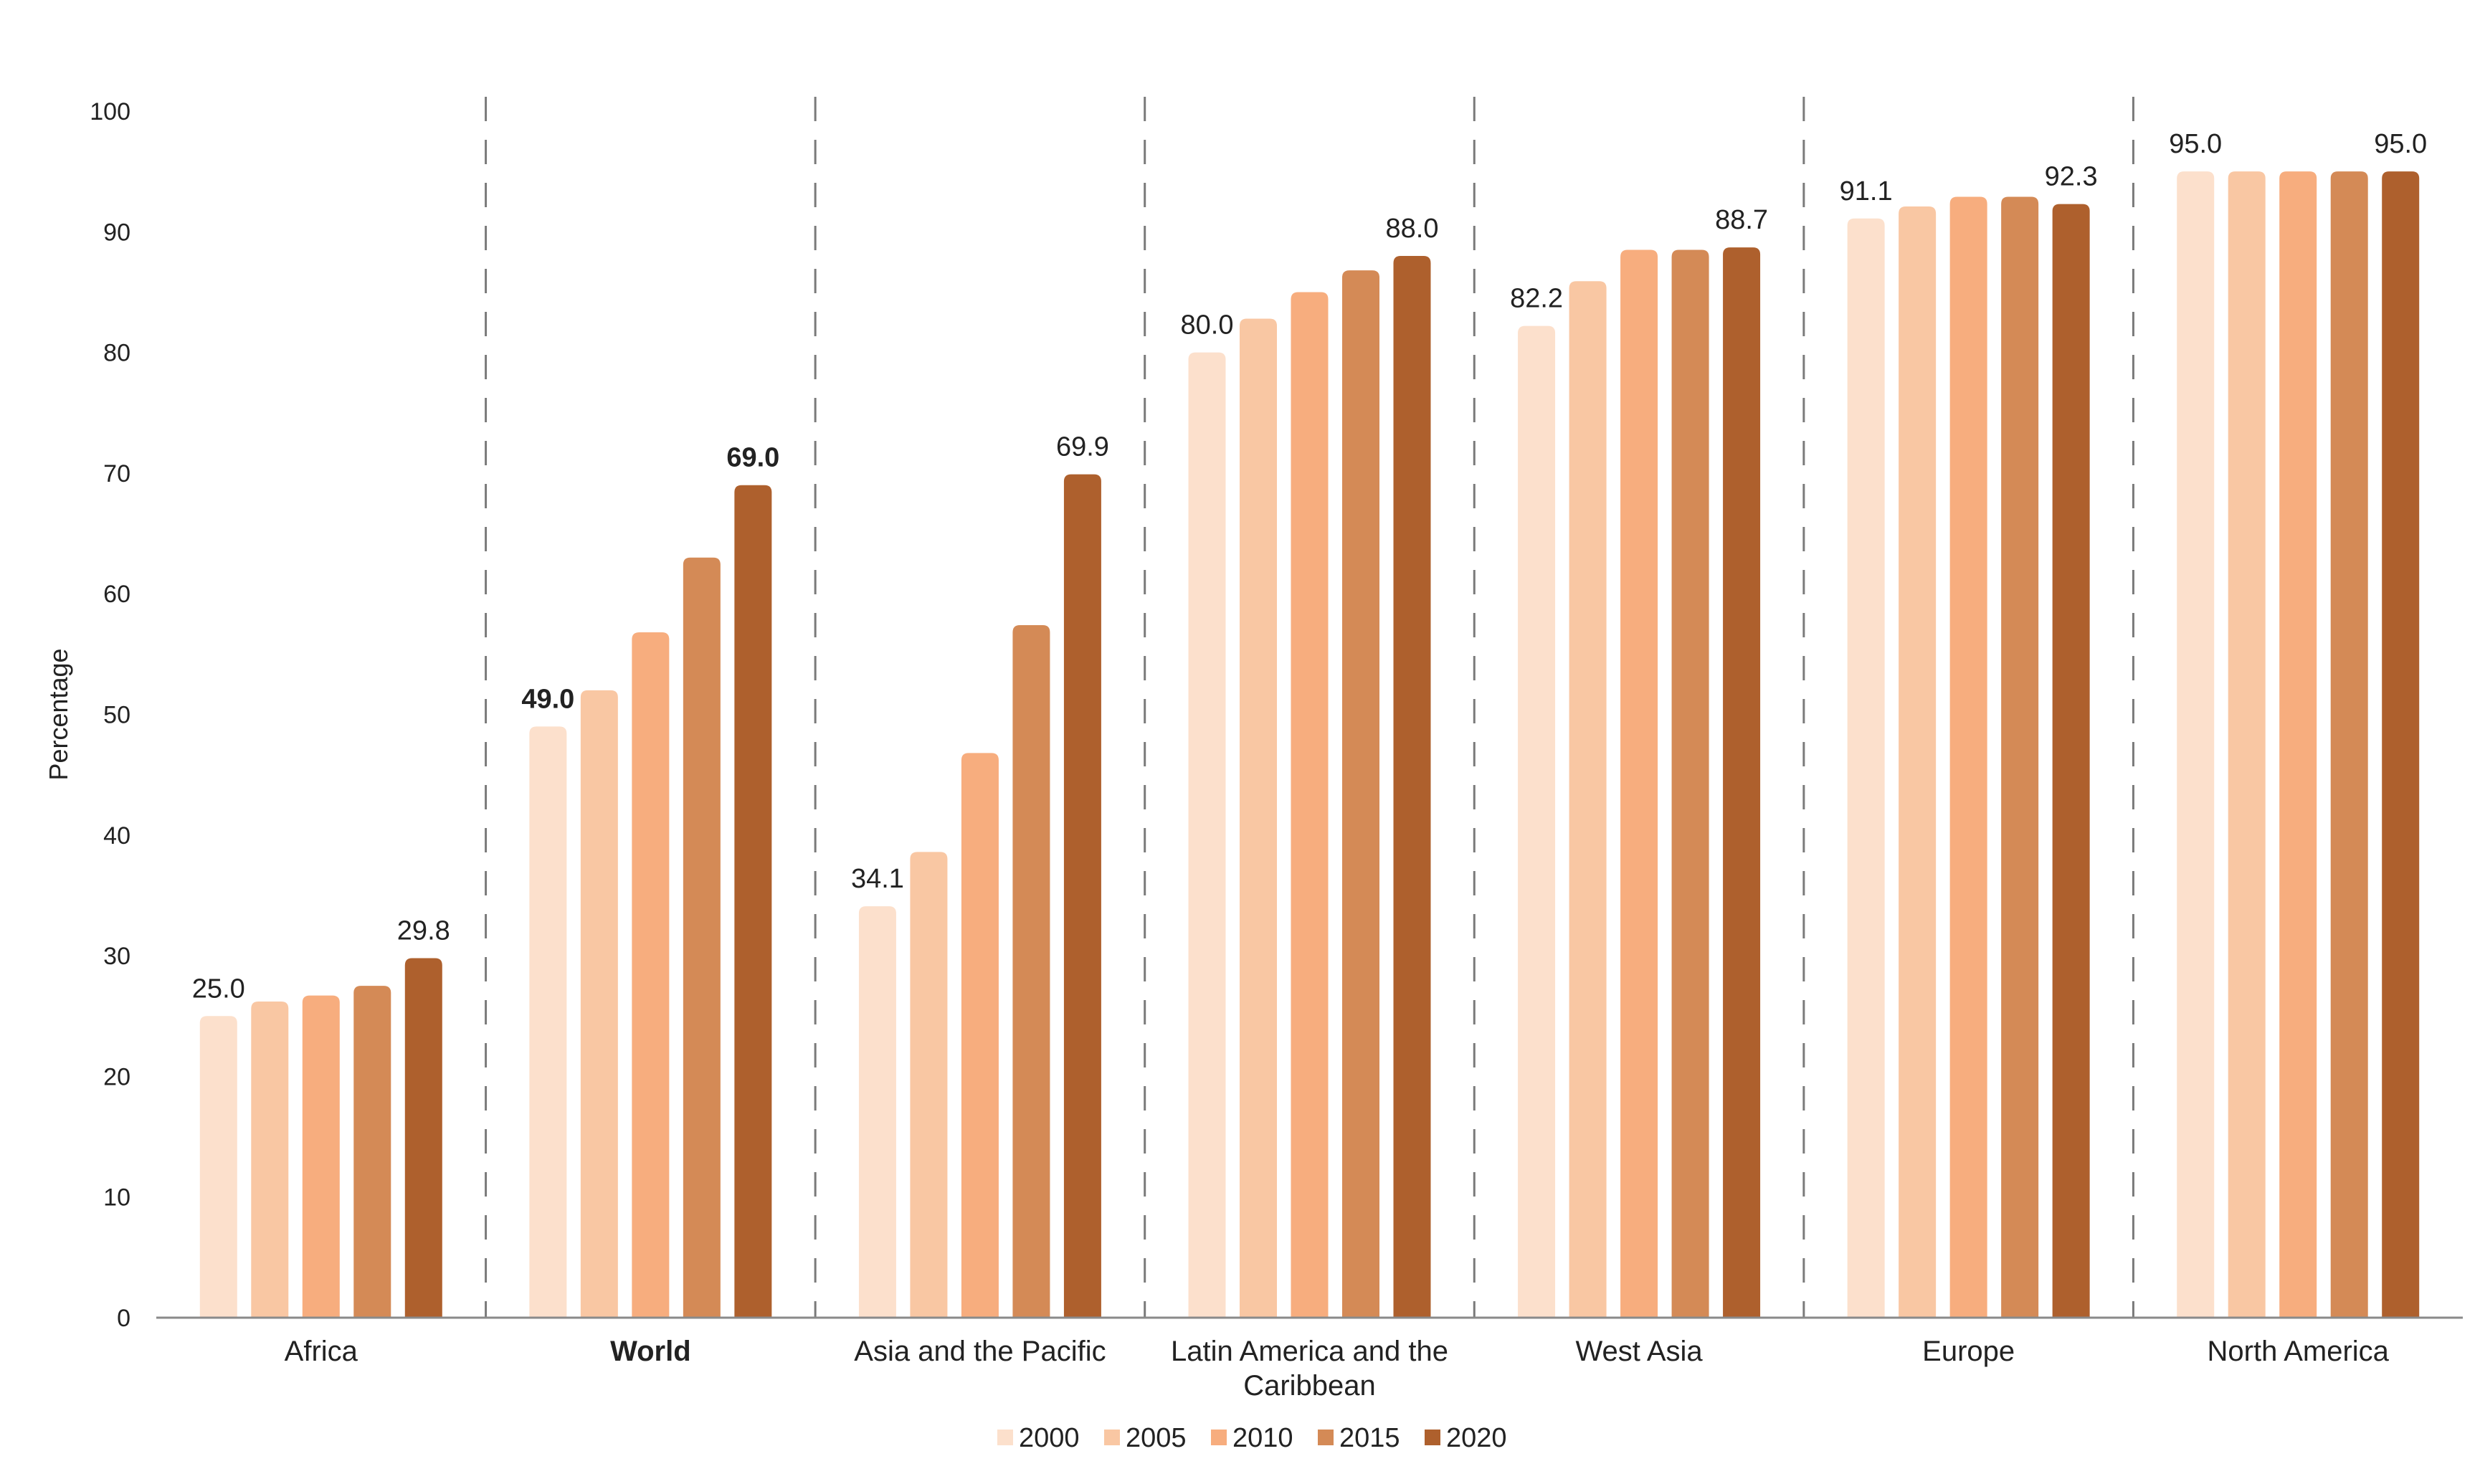 The height and width of the screenshot is (1484, 2480). I want to click on y-tick-label: 20, so click(116, 1077).